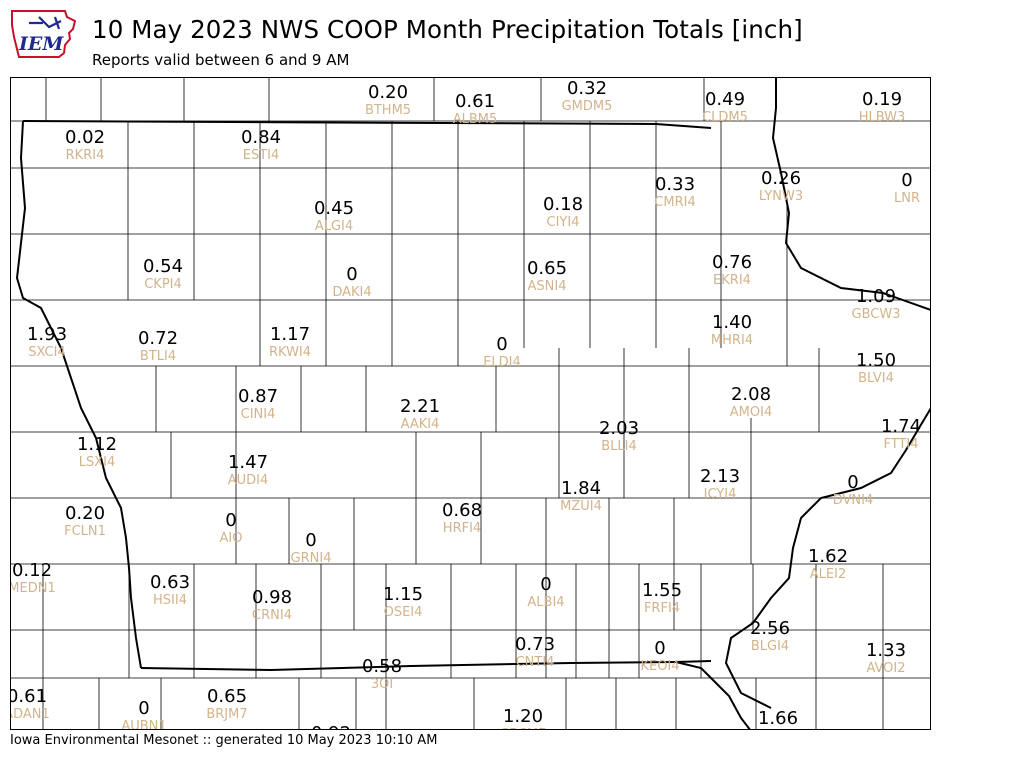 Image resolution: width=1024 pixels, height=768 pixels. What do you see at coordinates (78, 394) in the screenshot?
I see `missouri-river` at bounding box center [78, 394].